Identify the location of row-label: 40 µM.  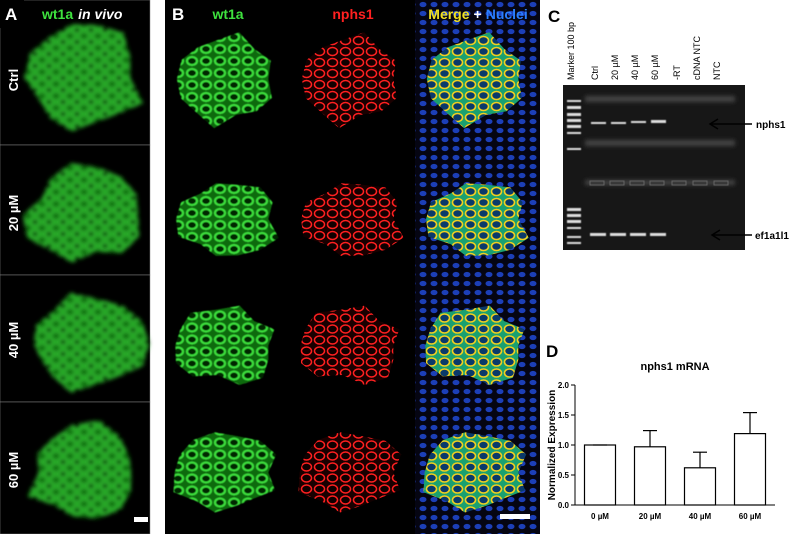
(13, 340).